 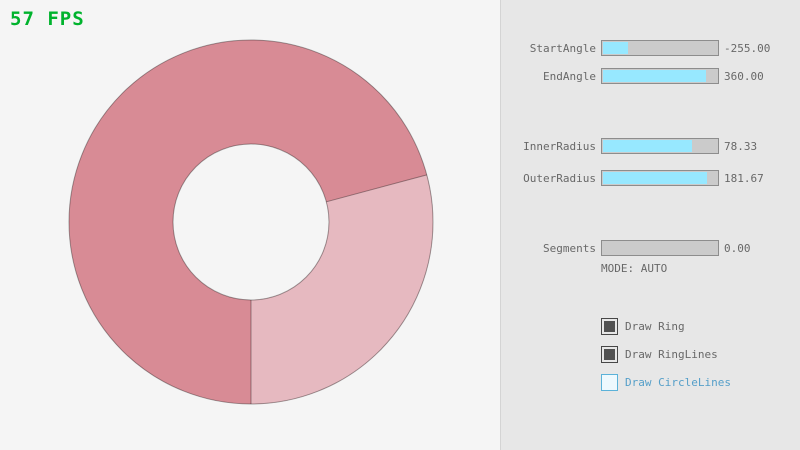 I want to click on ring-inner-outline, so click(x=251, y=222).